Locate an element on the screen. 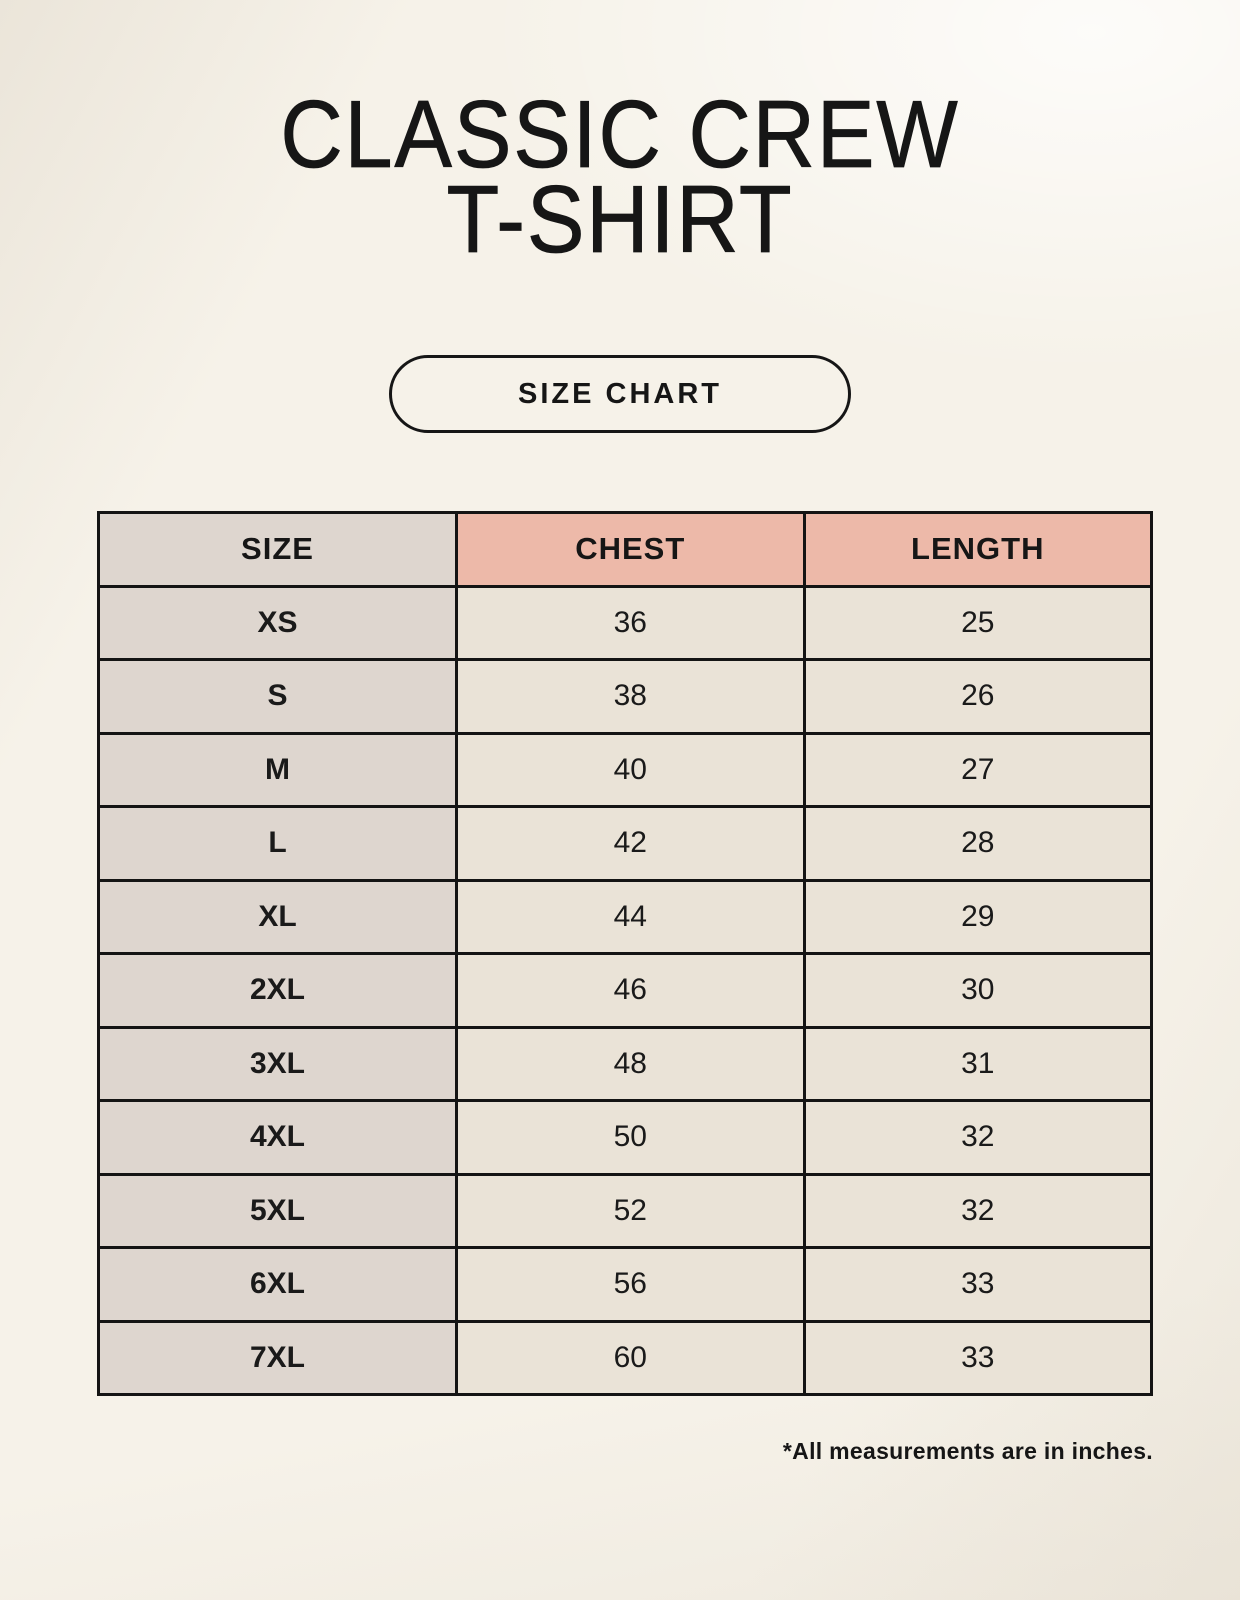 This screenshot has height=1600, width=1240. table-row: S 38 26 is located at coordinates (624, 696).